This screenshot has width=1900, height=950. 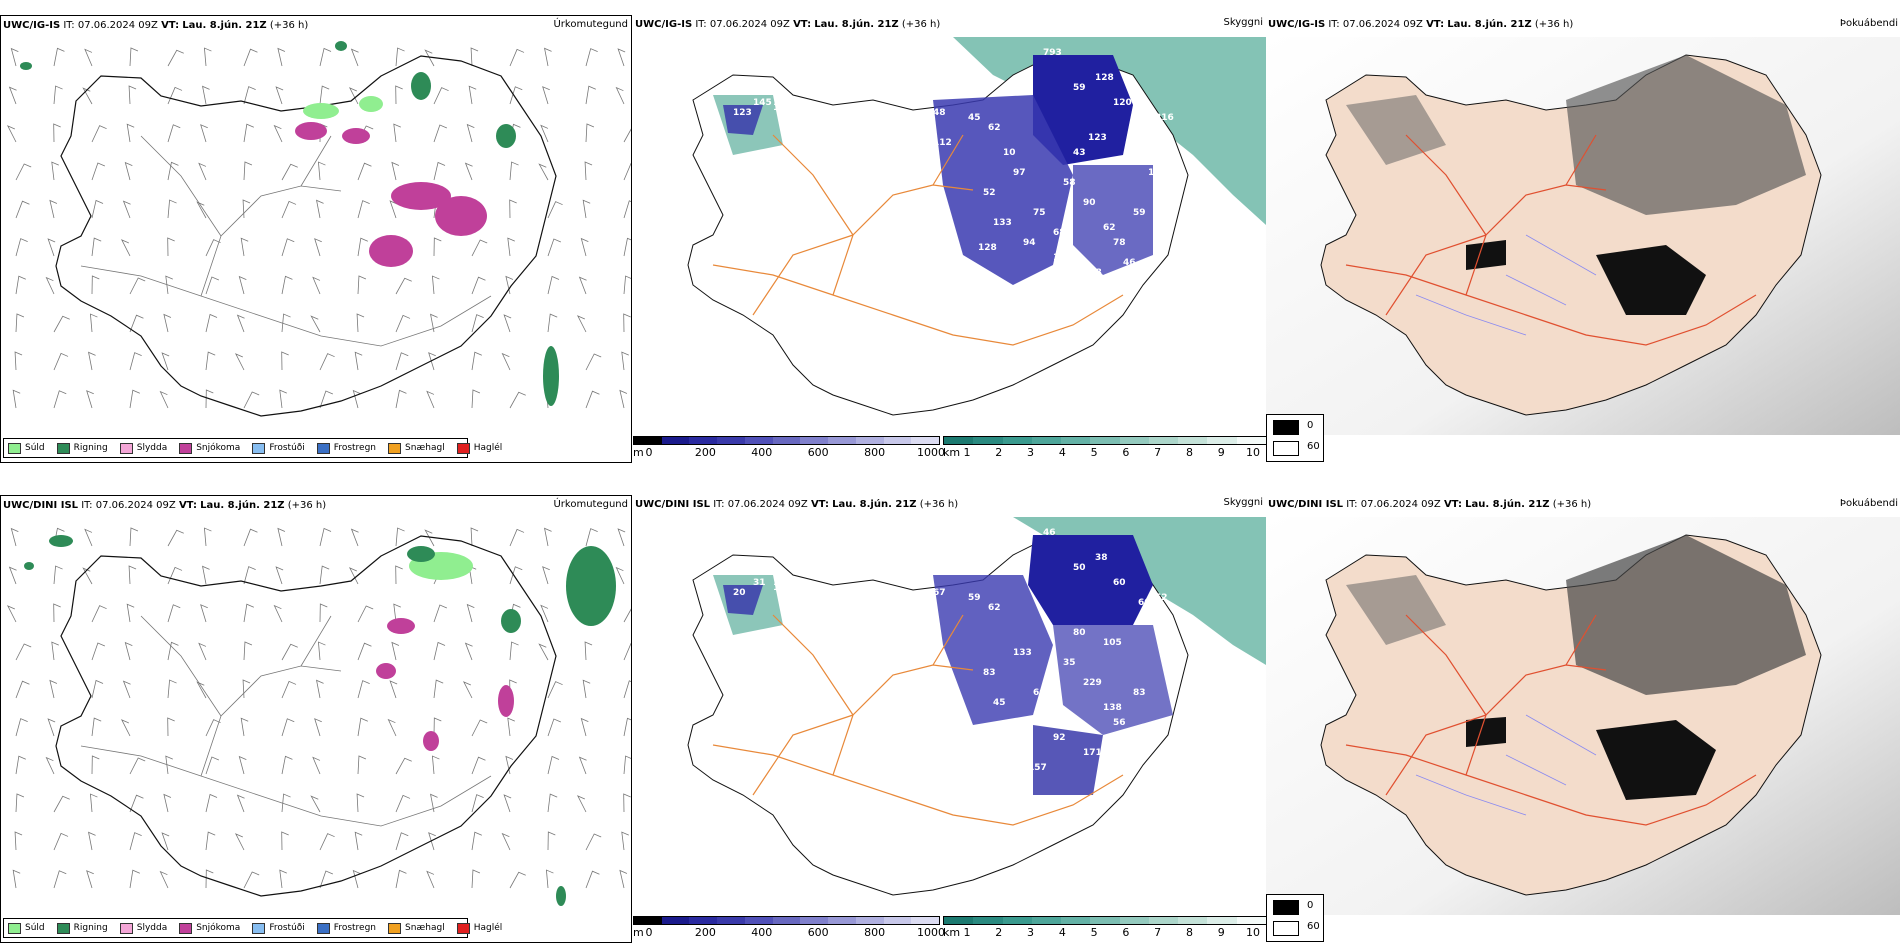 What do you see at coordinates (1052, 53) in the screenshot?
I see `visibility-value-label: 793` at bounding box center [1052, 53].